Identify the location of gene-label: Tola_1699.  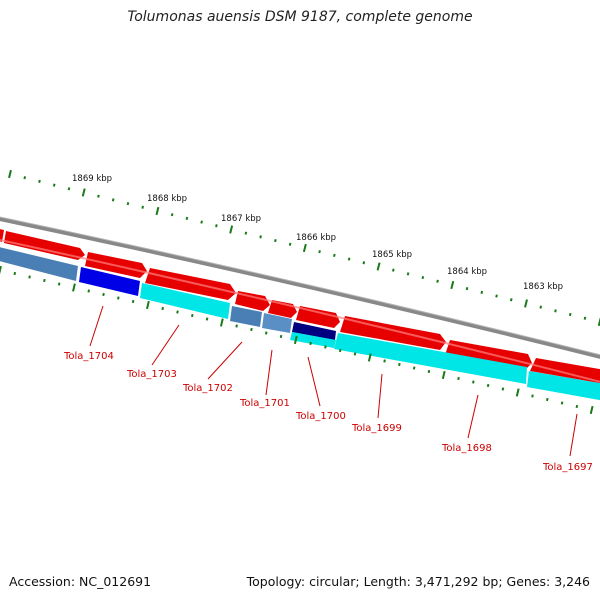
(376, 428).